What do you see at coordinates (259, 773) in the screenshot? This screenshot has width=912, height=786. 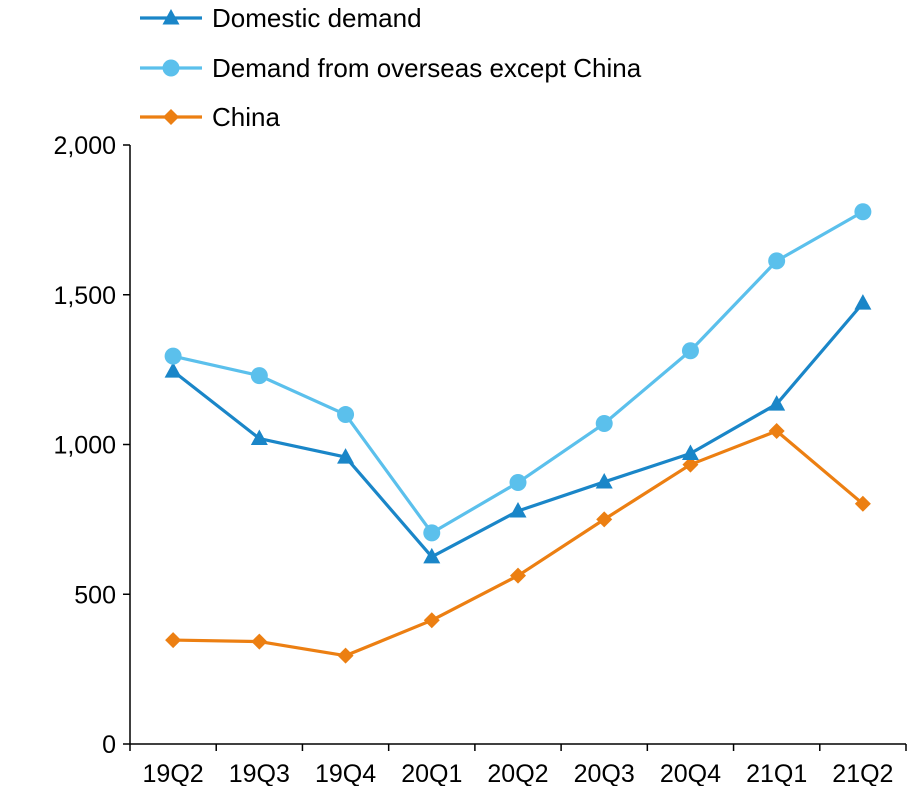 I see `x-tick-label: 19Q3` at bounding box center [259, 773].